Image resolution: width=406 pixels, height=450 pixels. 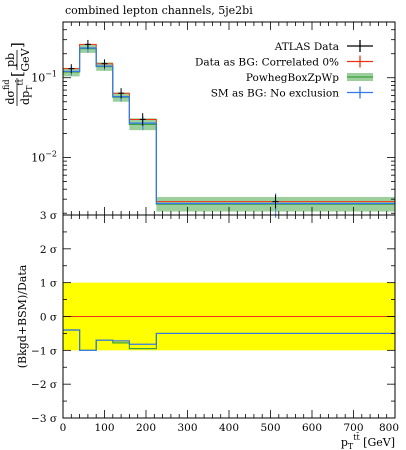 What do you see at coordinates (44, 77) in the screenshot?
I see `main-ytick-label-0: 10⁻¹` at bounding box center [44, 77].